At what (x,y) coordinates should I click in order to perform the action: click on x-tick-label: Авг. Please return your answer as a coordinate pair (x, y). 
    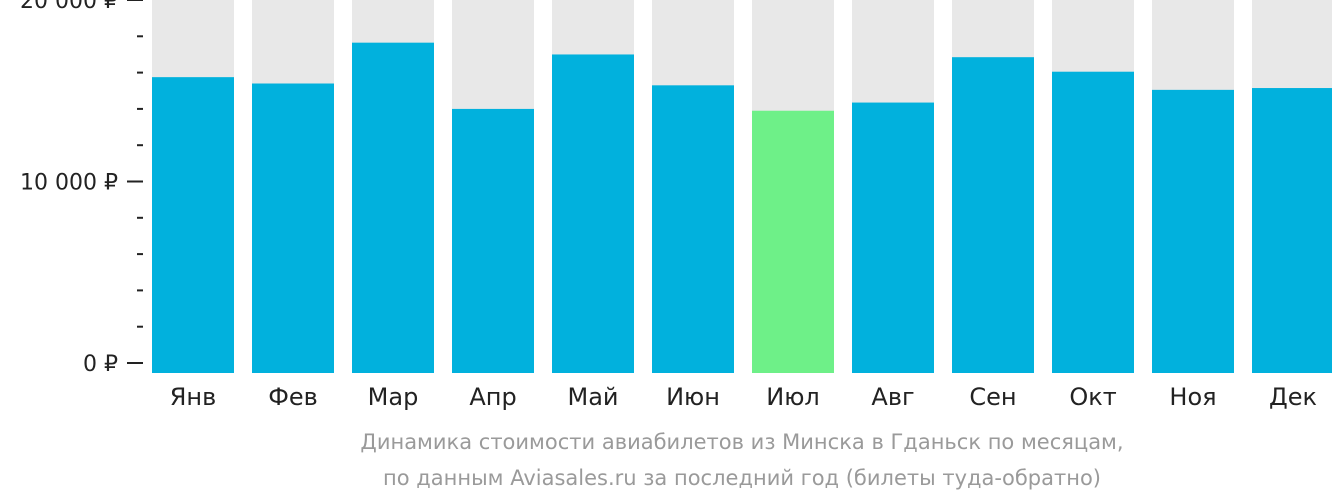
    Looking at the image, I should click on (892, 397).